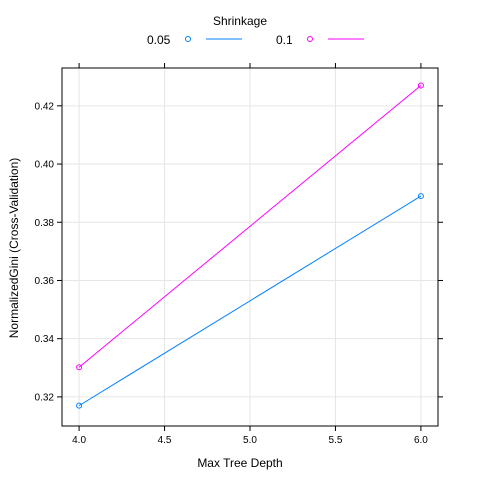  Describe the element at coordinates (45, 223) in the screenshot. I see `y-tick-label: 0.38` at that location.